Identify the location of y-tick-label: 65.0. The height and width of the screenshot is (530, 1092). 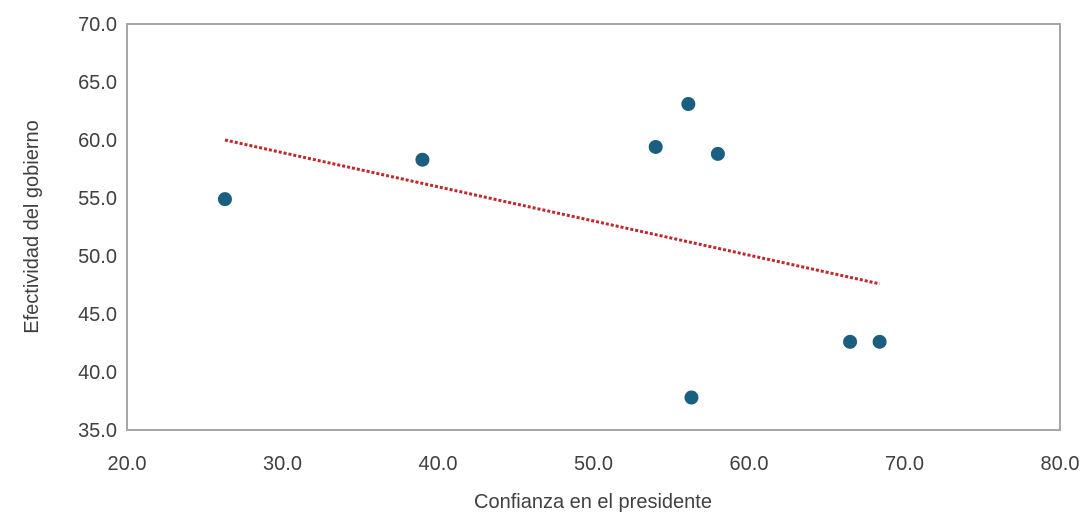
(97, 83).